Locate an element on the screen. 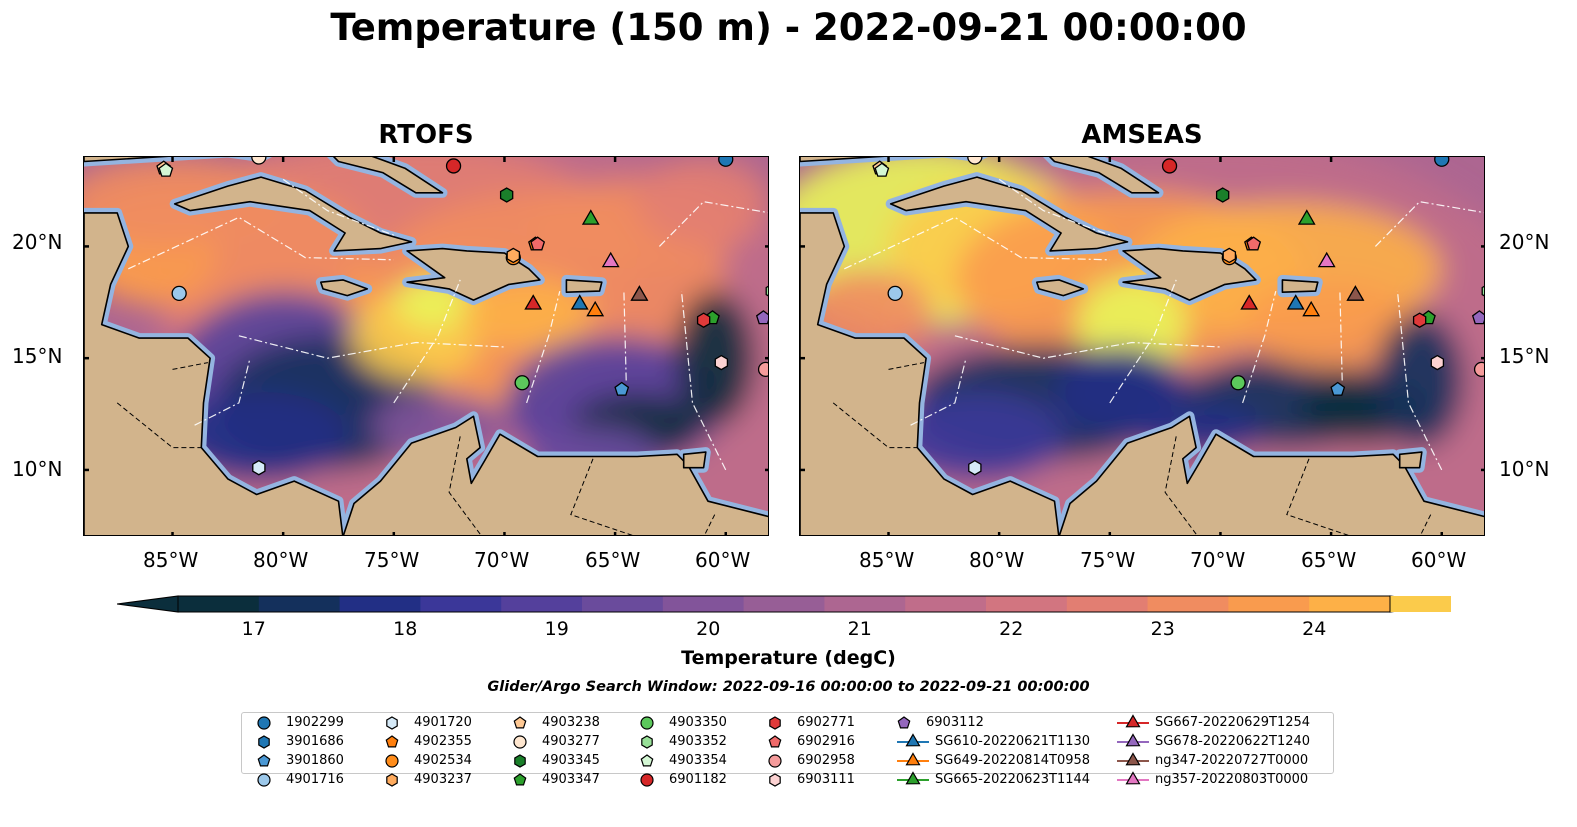 Image resolution: width=1577 pixels, height=827 pixels. legend-item-3901860: 3901860 is located at coordinates (318, 760).